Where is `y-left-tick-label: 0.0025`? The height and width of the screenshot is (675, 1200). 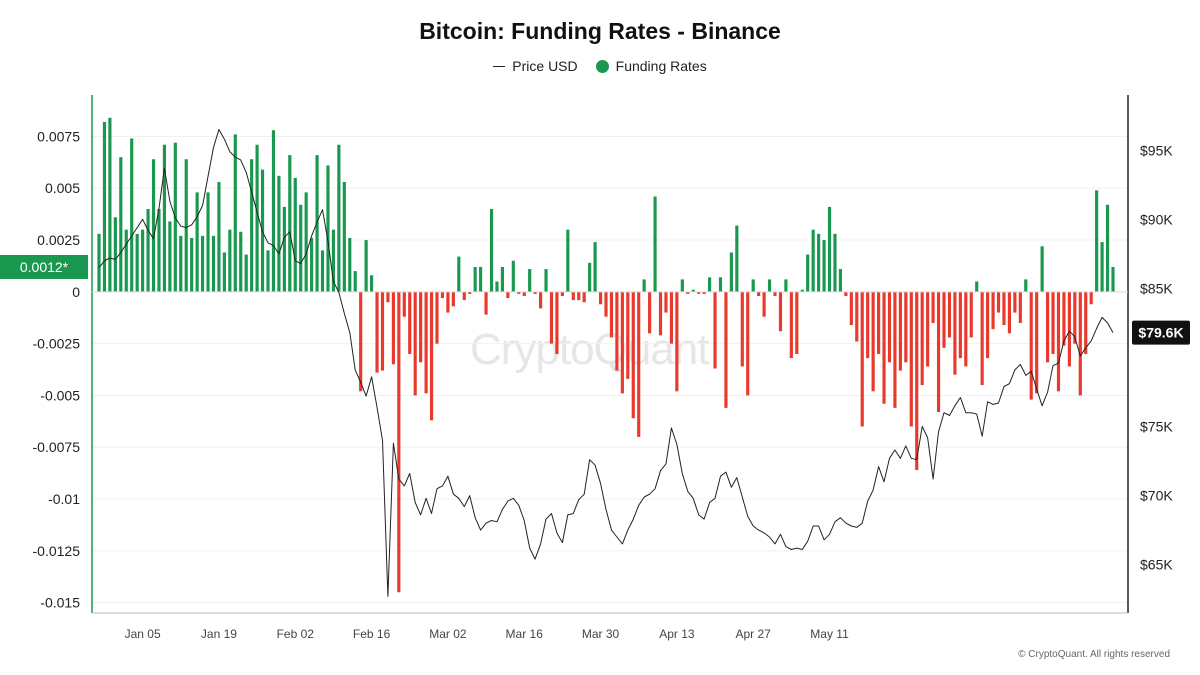
y-left-tick-label: 0.0025 is located at coordinates (58, 240).